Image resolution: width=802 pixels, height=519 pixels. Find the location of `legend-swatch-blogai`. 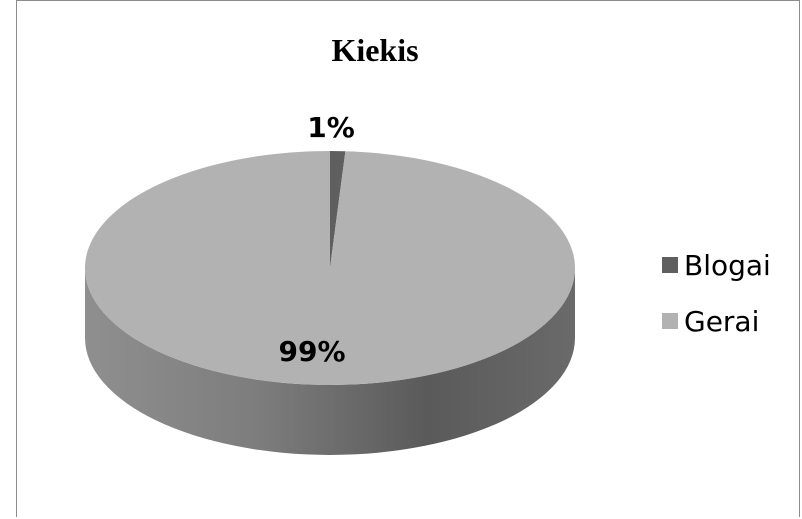

legend-swatch-blogai is located at coordinates (670, 265).